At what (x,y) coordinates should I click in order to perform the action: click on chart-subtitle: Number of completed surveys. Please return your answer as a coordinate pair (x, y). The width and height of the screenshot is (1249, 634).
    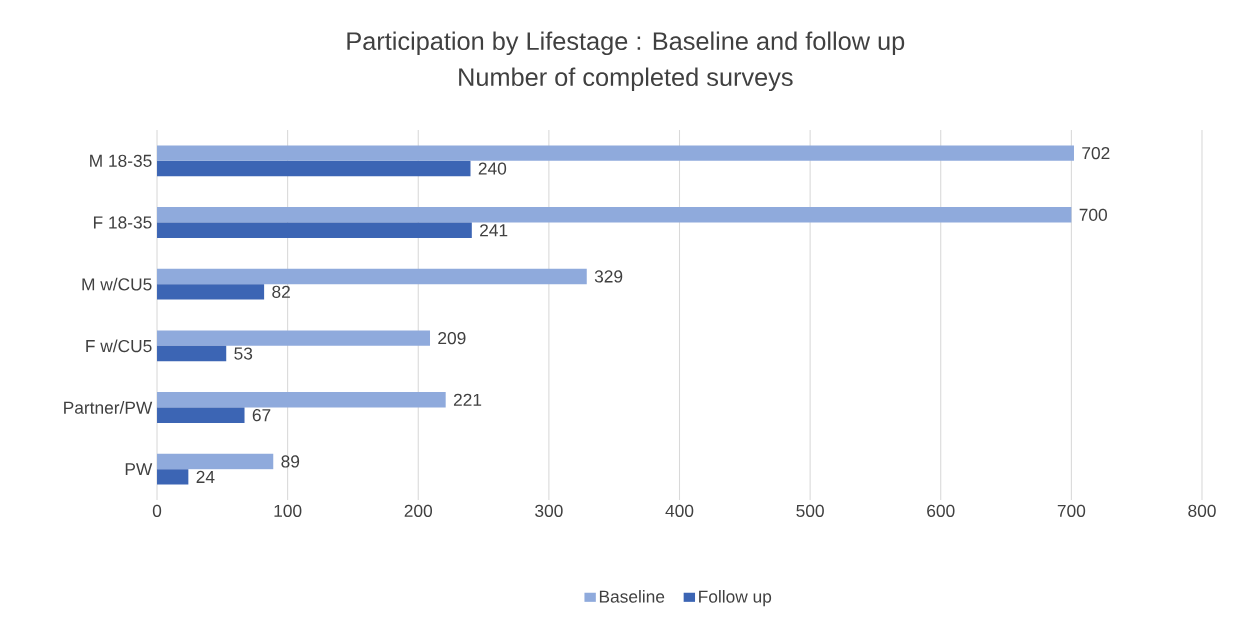
    Looking at the image, I should click on (626, 79).